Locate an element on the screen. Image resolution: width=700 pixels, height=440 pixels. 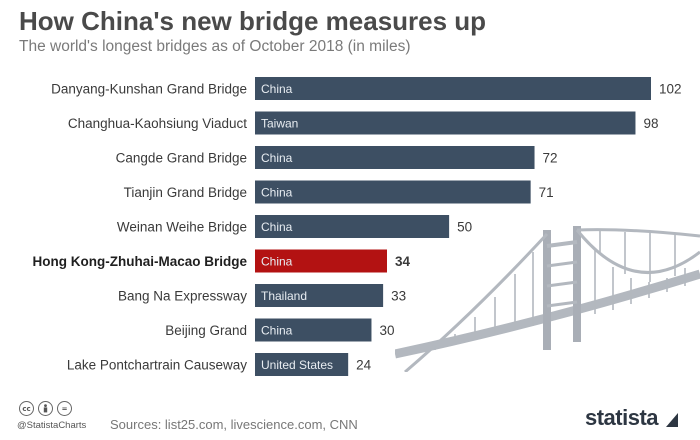
category-label: Changhua-Kaohsiung Viaduct is located at coordinates (157, 123).